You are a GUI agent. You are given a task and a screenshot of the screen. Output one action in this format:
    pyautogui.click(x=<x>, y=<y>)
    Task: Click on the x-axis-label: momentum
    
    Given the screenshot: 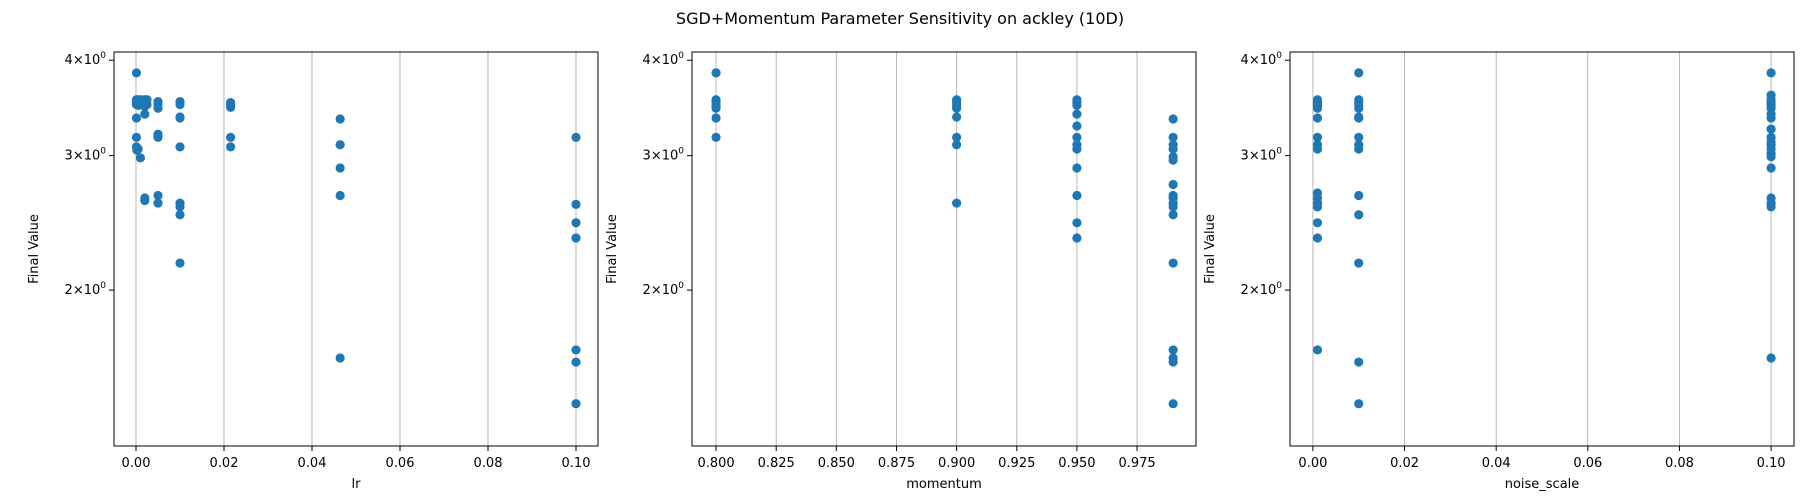 What is the action you would take?
    pyautogui.click(x=944, y=484)
    